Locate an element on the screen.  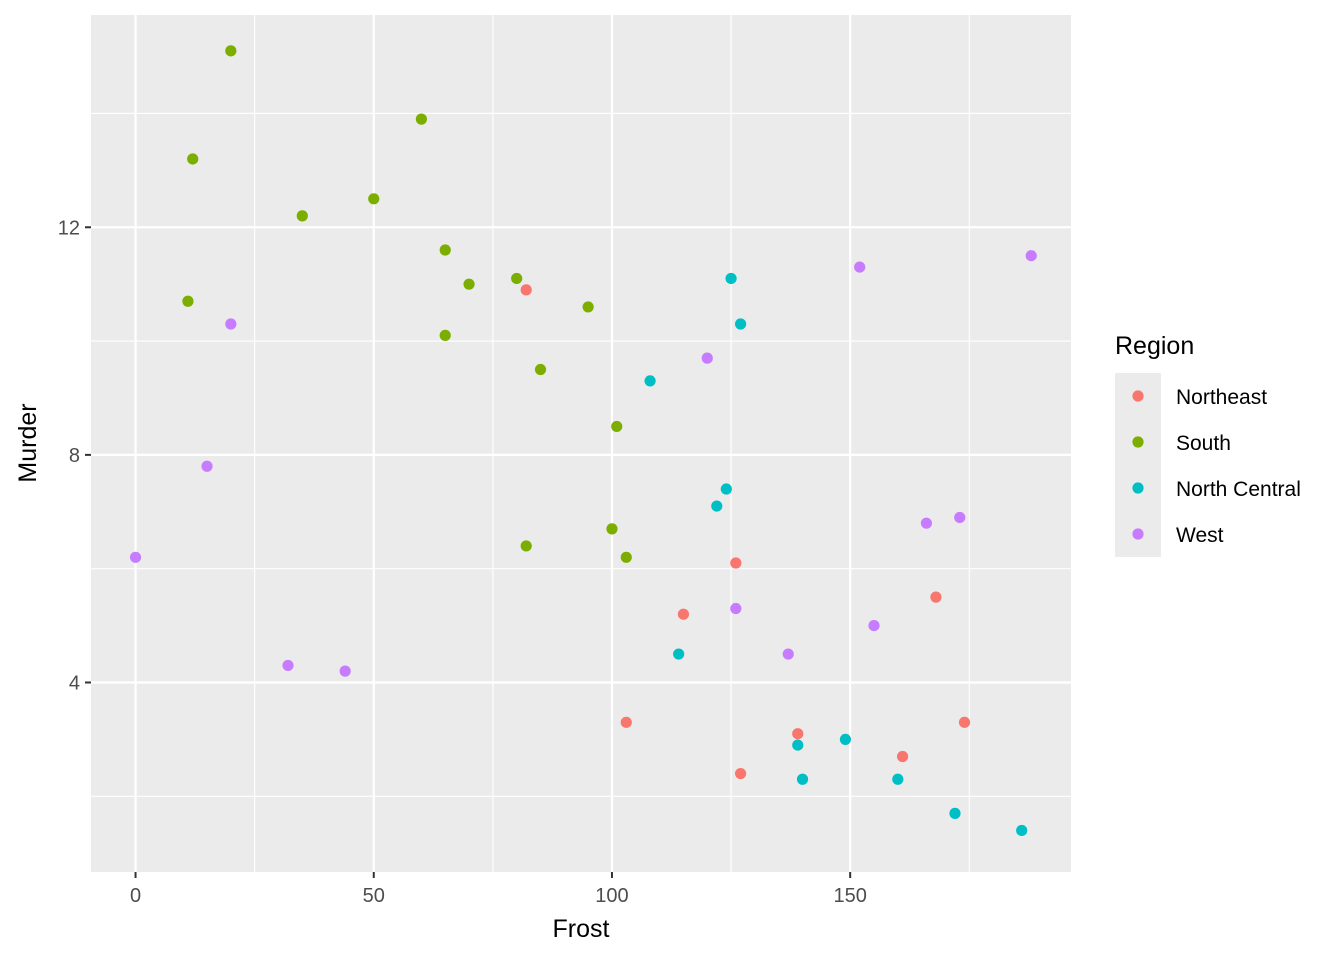
y-tick-label: 4 is located at coordinates (74, 684).